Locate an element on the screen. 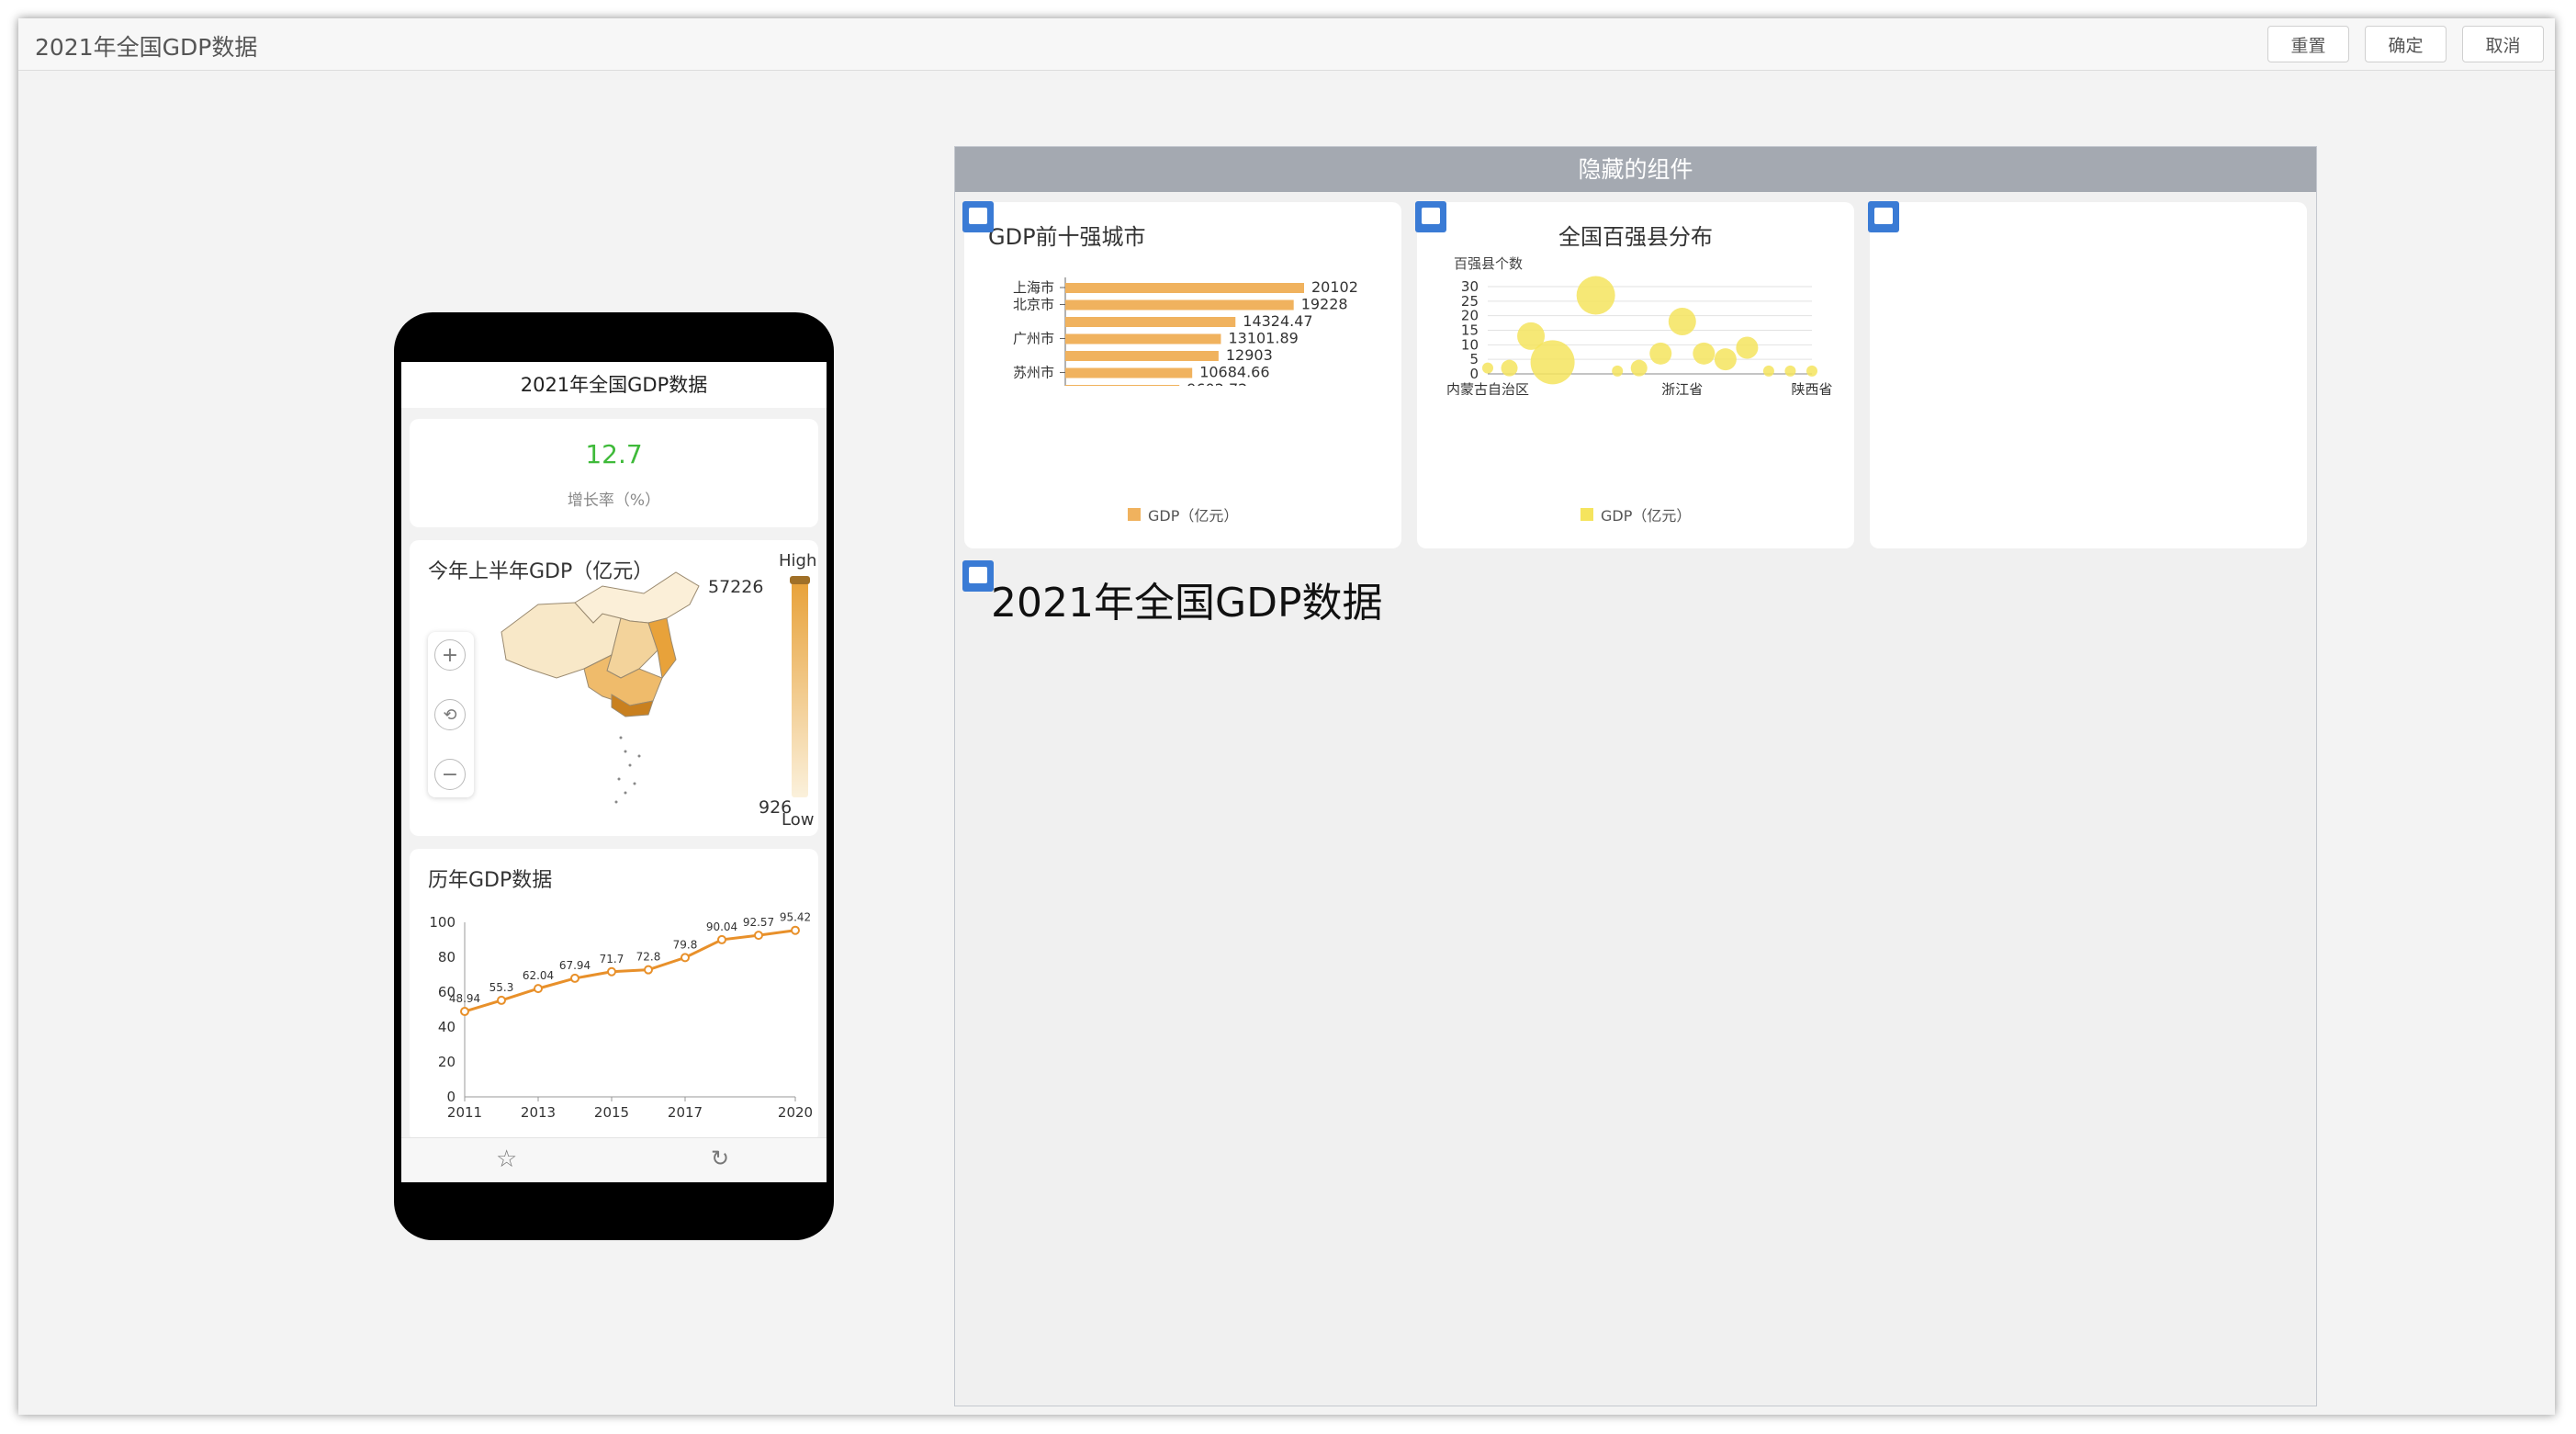 The image size is (2576, 1434). data-label: 72.8 is located at coordinates (648, 958).